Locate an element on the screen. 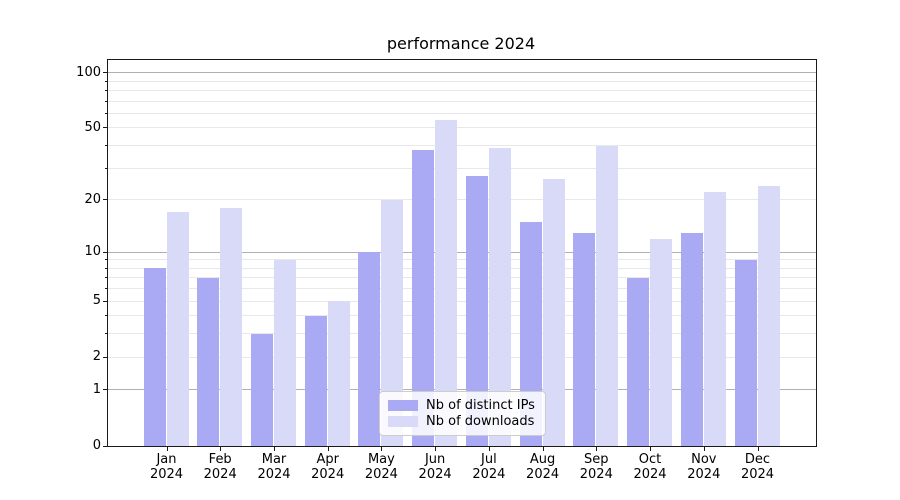 Image resolution: width=900 pixels, height=500 pixels. bar-downloads-oct is located at coordinates (661, 342).